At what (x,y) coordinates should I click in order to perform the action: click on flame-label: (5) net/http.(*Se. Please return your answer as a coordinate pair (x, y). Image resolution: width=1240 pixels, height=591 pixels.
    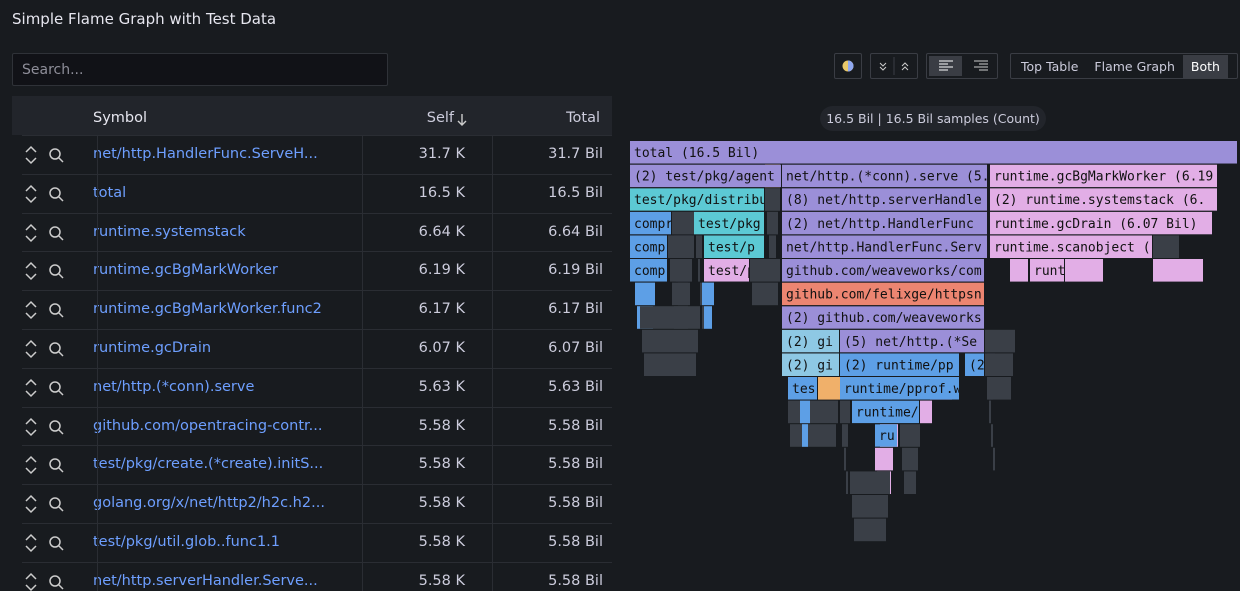
    Looking at the image, I should click on (910, 342).